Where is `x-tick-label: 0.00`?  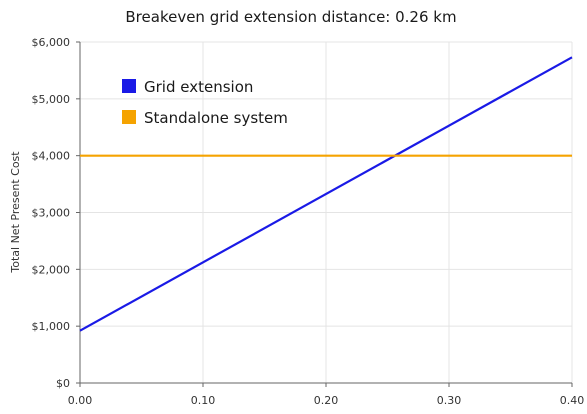 x-tick-label: 0.00 is located at coordinates (80, 400).